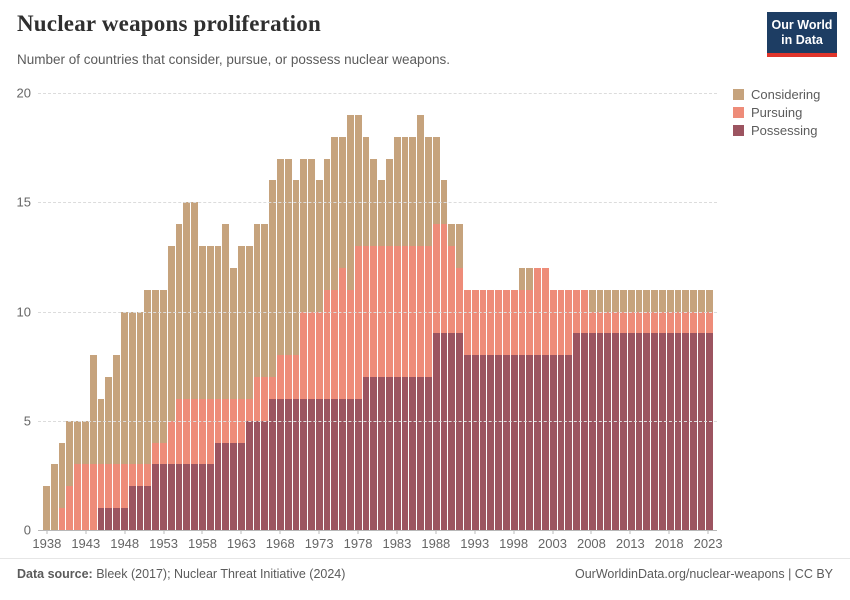 This screenshot has height=600, width=850. What do you see at coordinates (132, 311) in the screenshot?
I see `bar-1949` at bounding box center [132, 311].